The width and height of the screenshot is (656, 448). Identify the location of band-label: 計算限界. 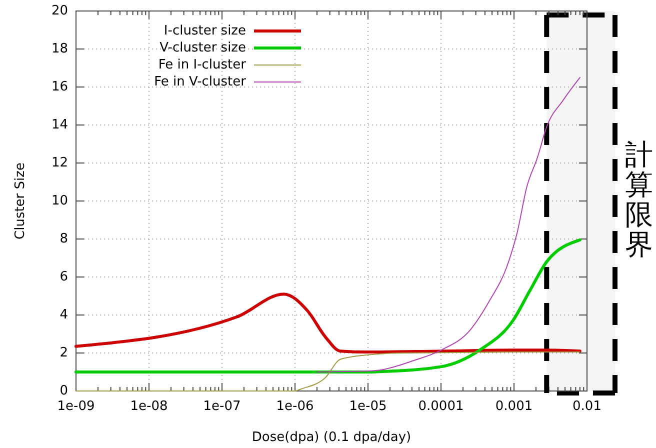
(639, 199).